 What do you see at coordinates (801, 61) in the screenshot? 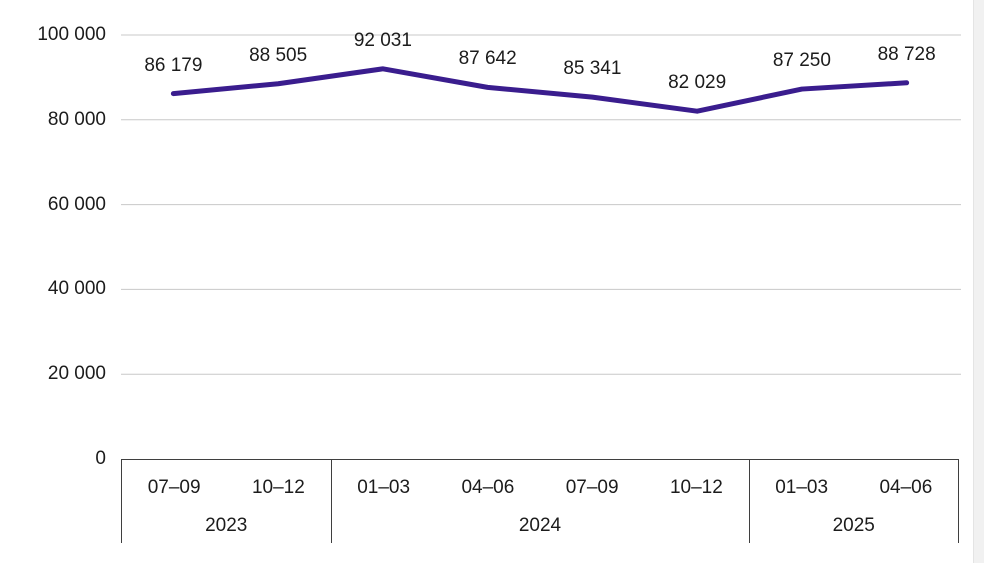
I see `data-point-label: 87 250` at bounding box center [801, 61].